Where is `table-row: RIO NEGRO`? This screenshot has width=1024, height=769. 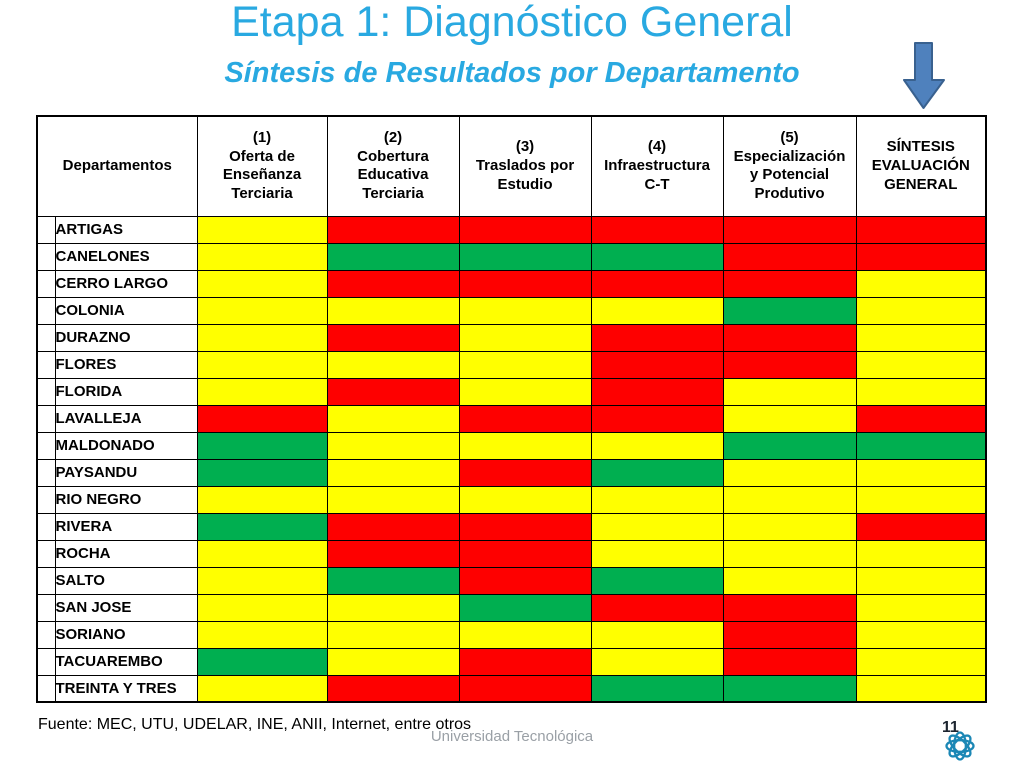 table-row: RIO NEGRO is located at coordinates (511, 499).